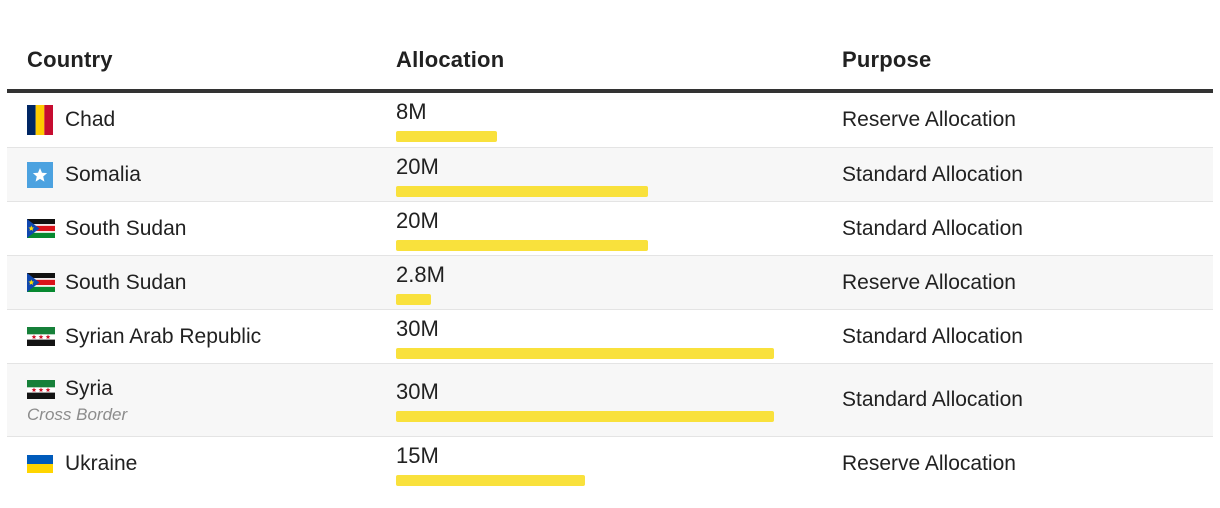 The image size is (1220, 508). What do you see at coordinates (90, 119) in the screenshot?
I see `country-name: Chad` at bounding box center [90, 119].